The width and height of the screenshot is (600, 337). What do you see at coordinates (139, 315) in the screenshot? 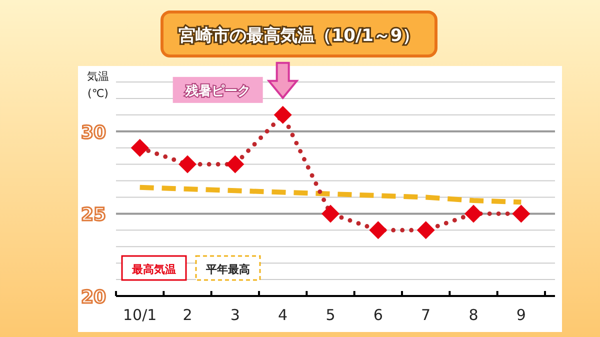
I see `x-tick-label: 10/1` at bounding box center [139, 315].